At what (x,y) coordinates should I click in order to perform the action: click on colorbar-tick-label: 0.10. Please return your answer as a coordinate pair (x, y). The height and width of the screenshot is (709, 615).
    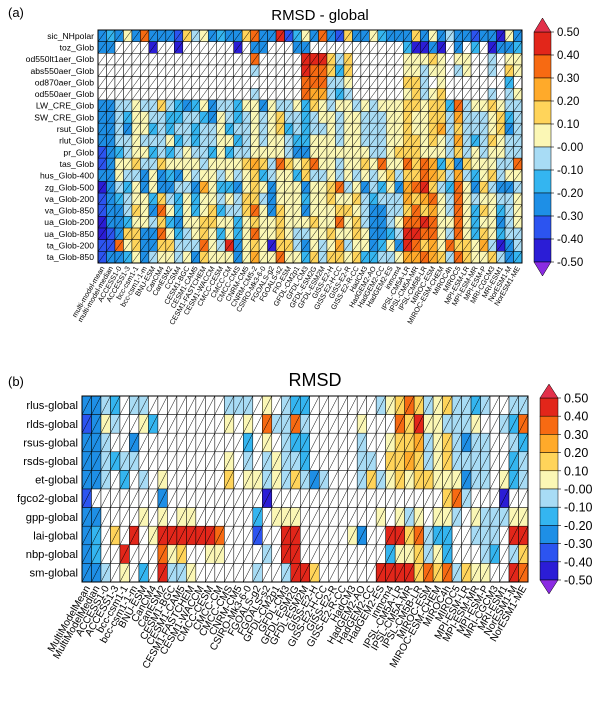
    Looking at the image, I should click on (576, 471).